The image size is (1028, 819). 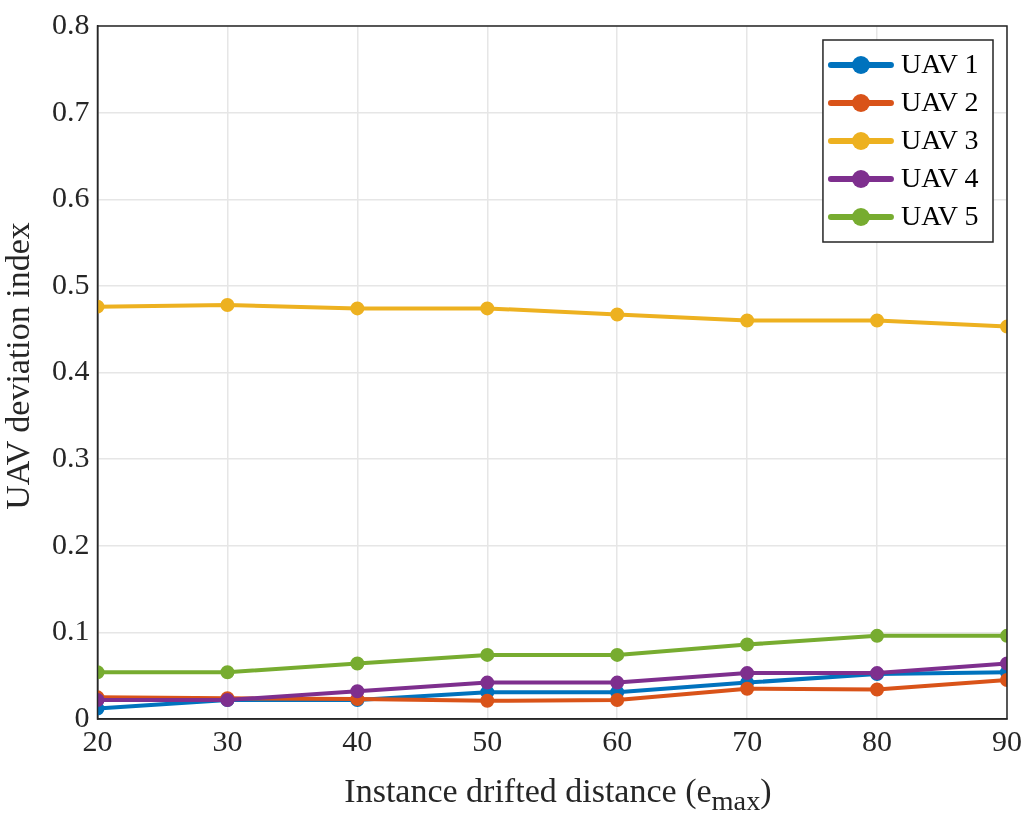 What do you see at coordinates (487, 740) in the screenshot?
I see `x-tick-label: 50` at bounding box center [487, 740].